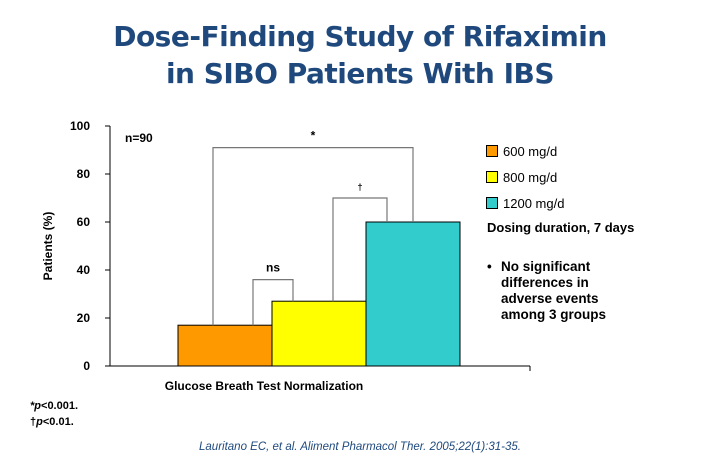 This screenshot has width=720, height=471. I want to click on significance-brackets: * † ns, so click(313, 227).